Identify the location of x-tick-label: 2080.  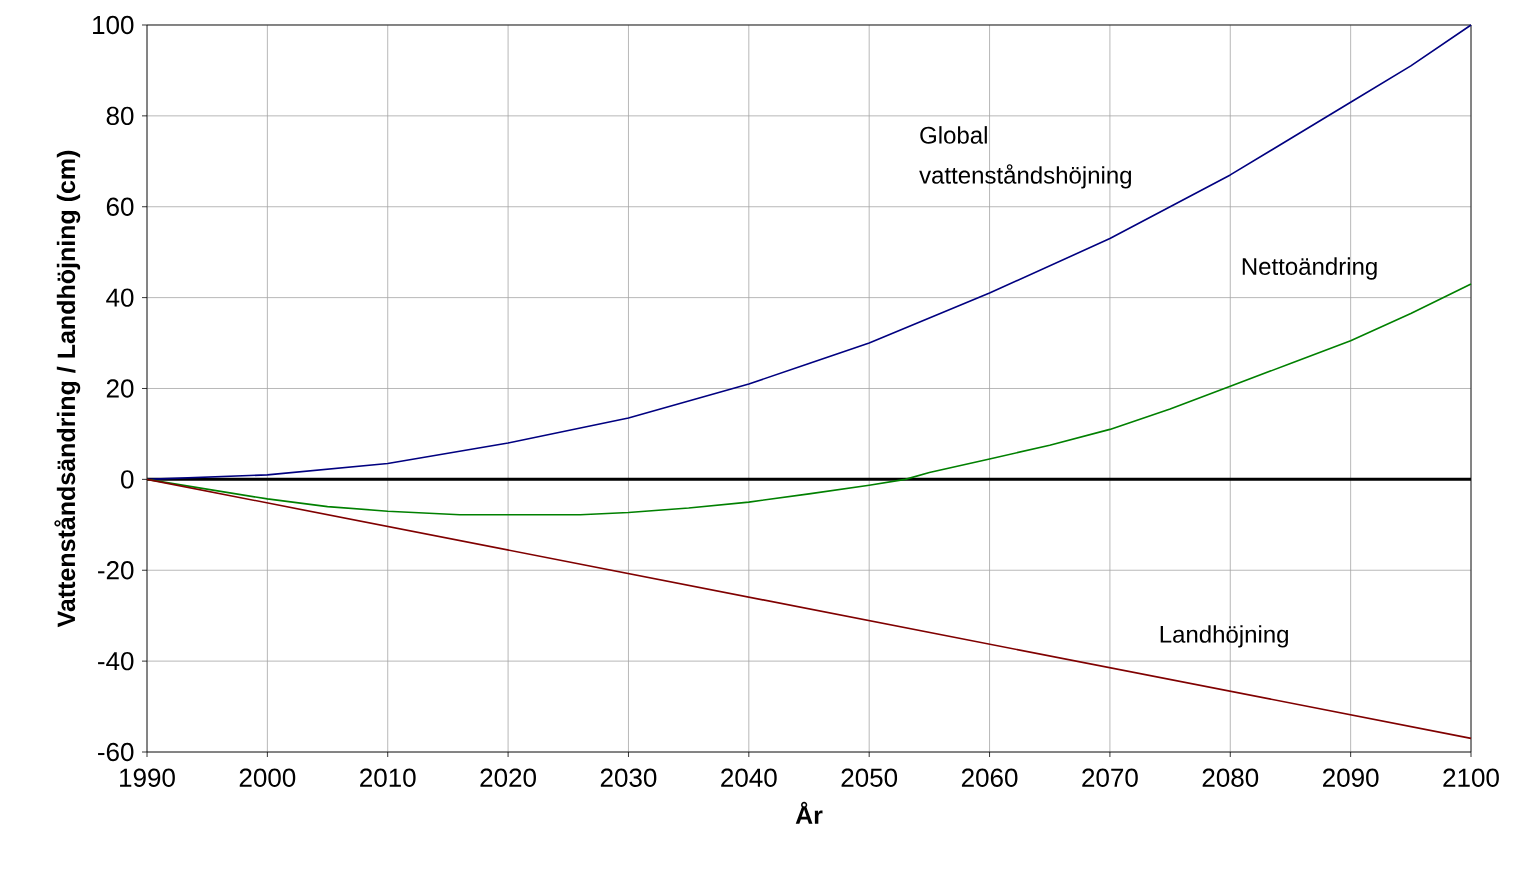
(1230, 777).